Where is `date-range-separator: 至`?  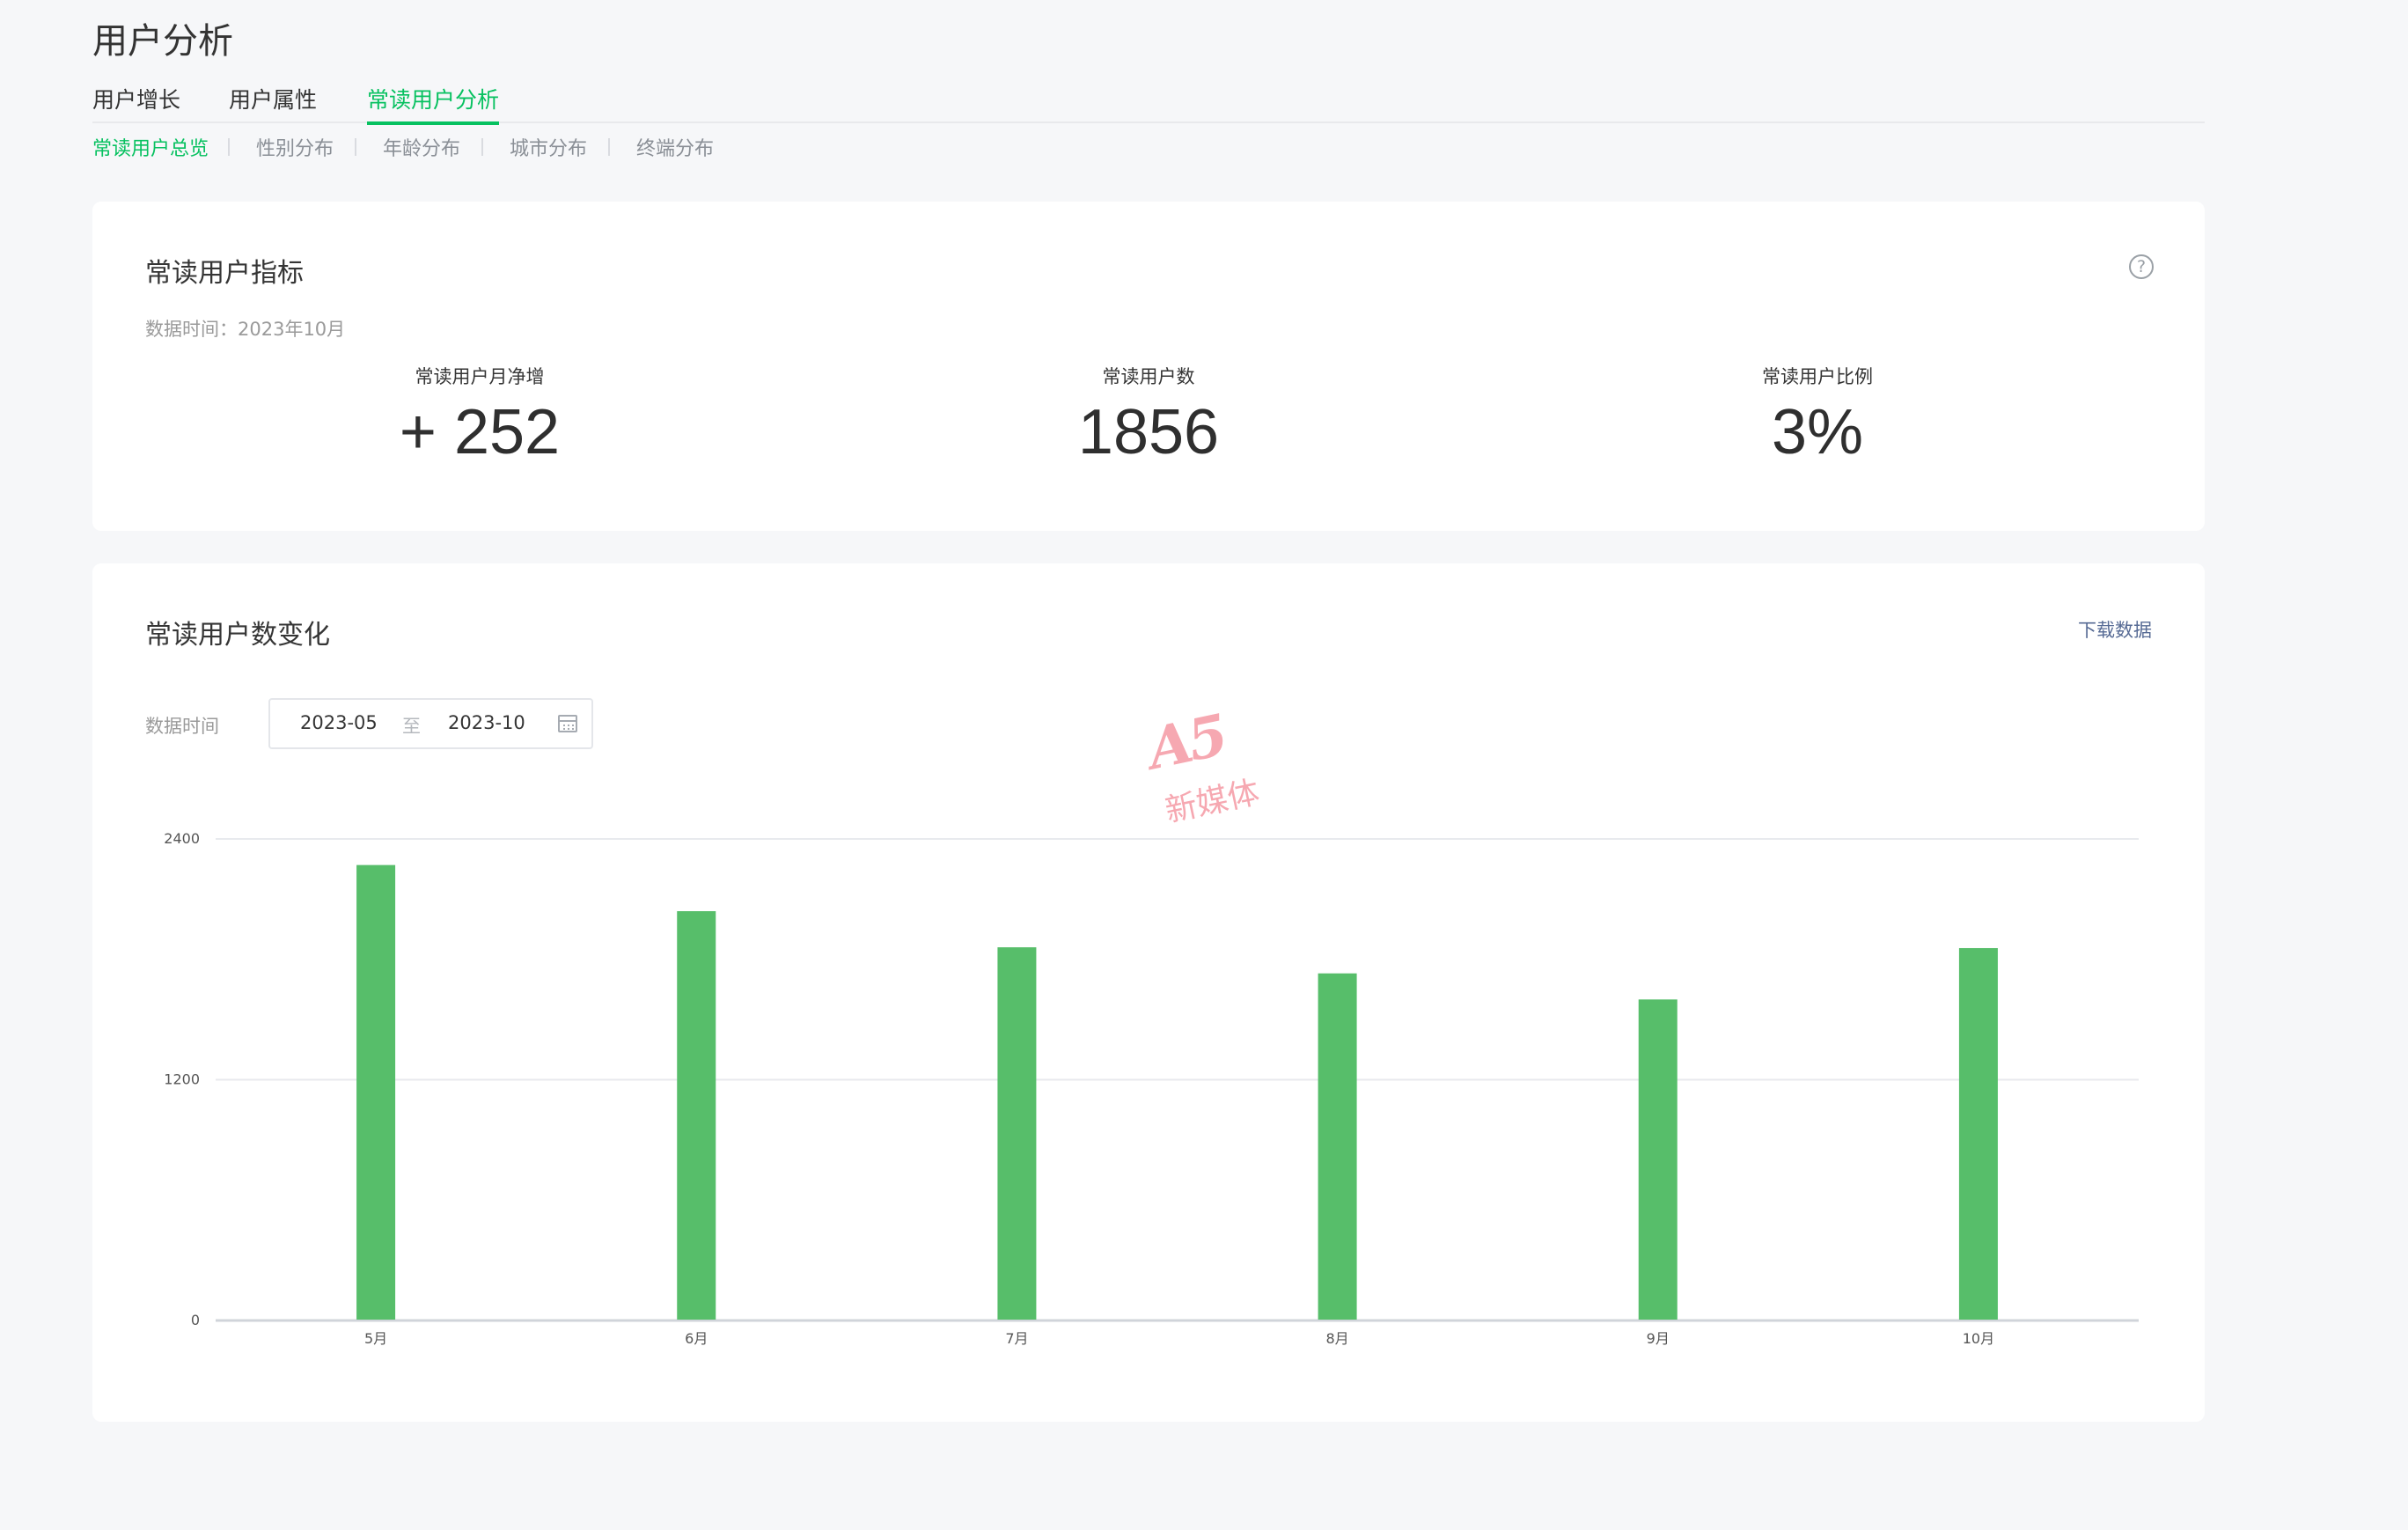
date-range-separator: 至 is located at coordinates (411, 726).